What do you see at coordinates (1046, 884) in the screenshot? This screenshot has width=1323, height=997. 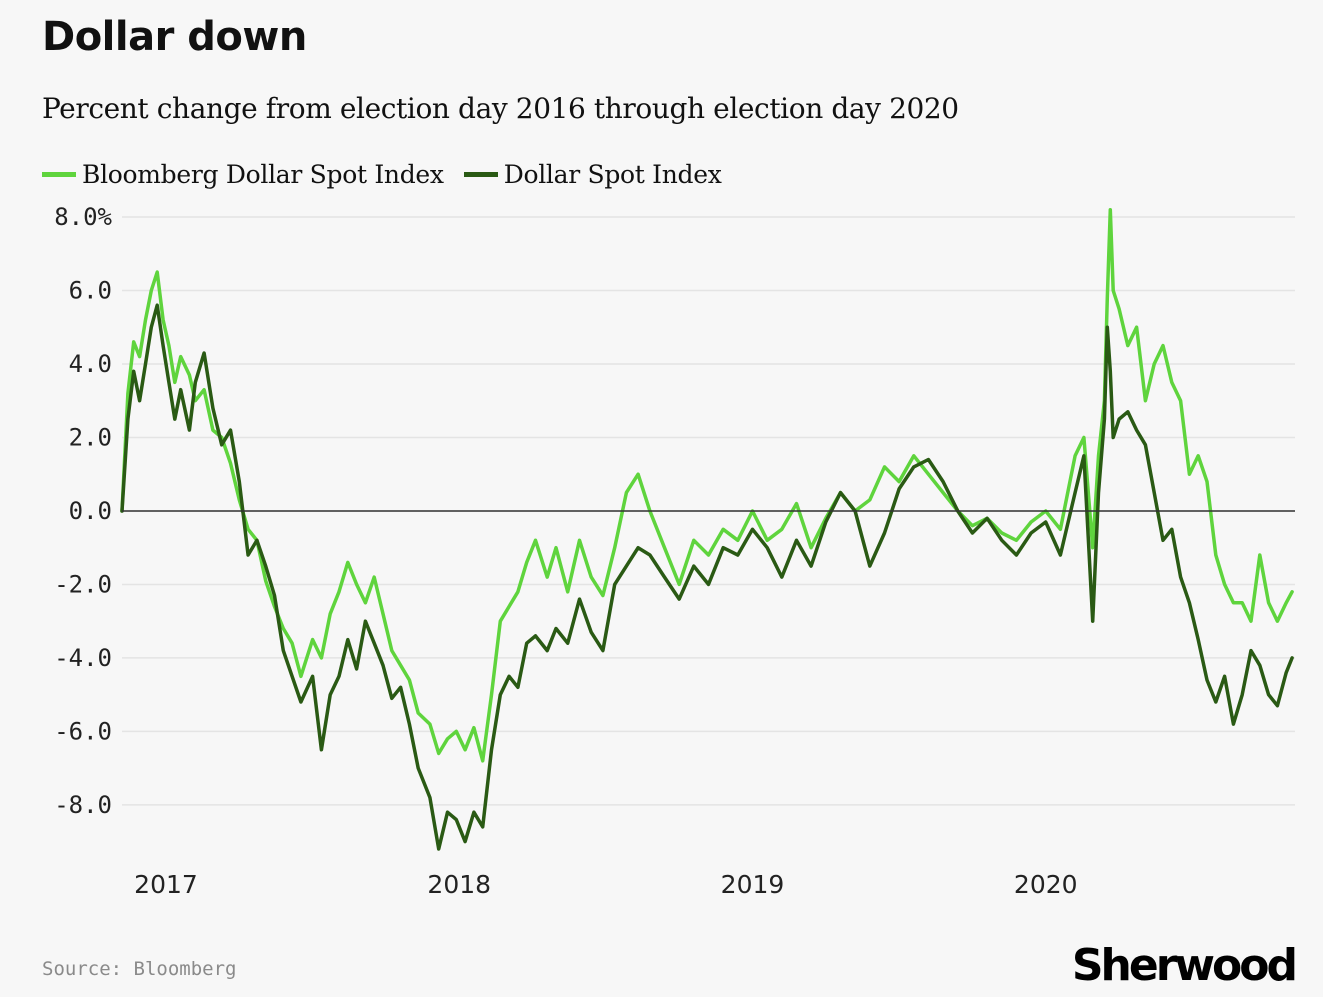 I see `x-tick-label: 2020` at bounding box center [1046, 884].